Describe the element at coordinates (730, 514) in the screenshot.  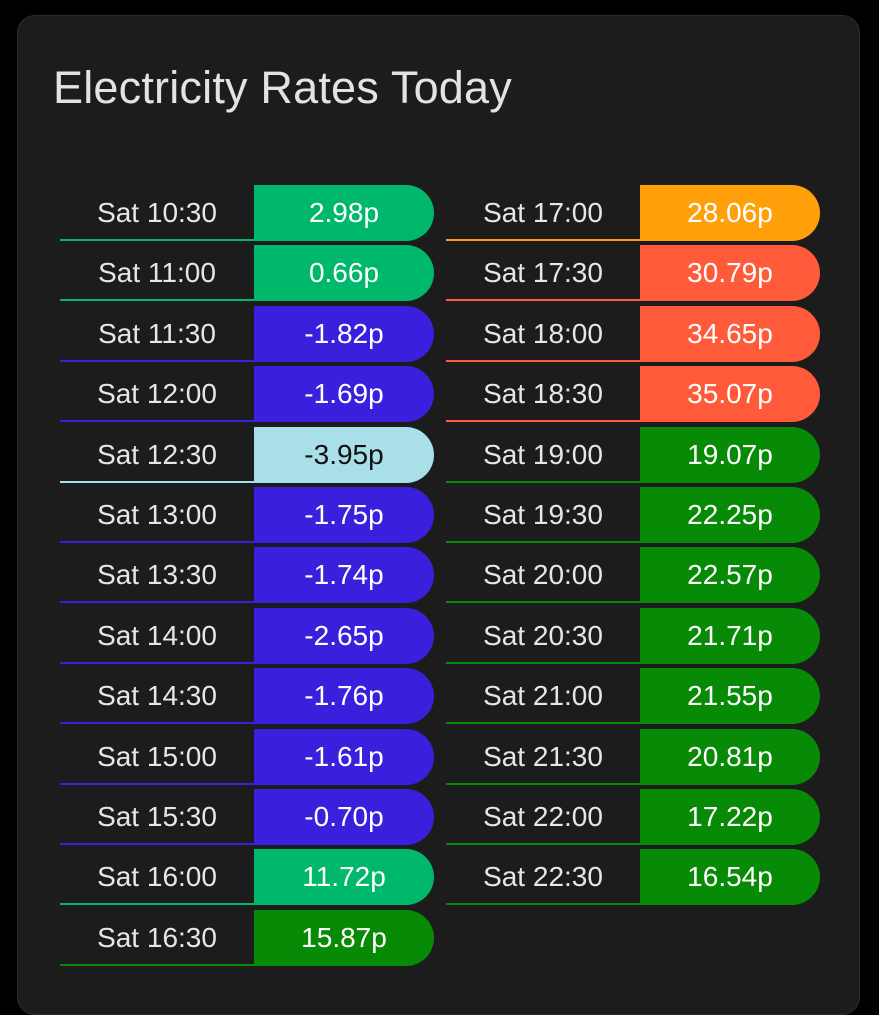
I see `rate-value-badge: 22.25p` at that location.